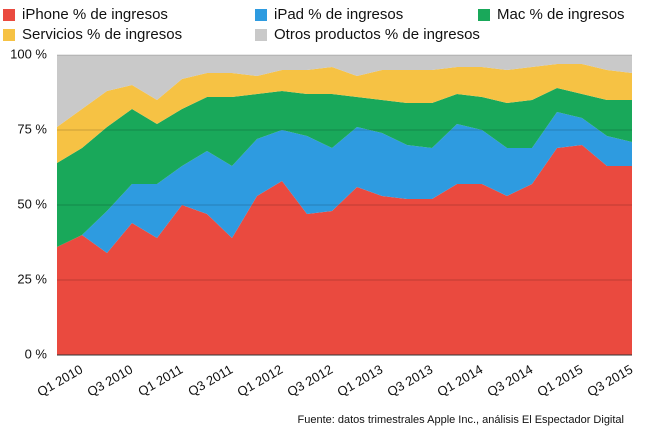  I want to click on x-tick-label: Q1 2014, so click(460, 381).